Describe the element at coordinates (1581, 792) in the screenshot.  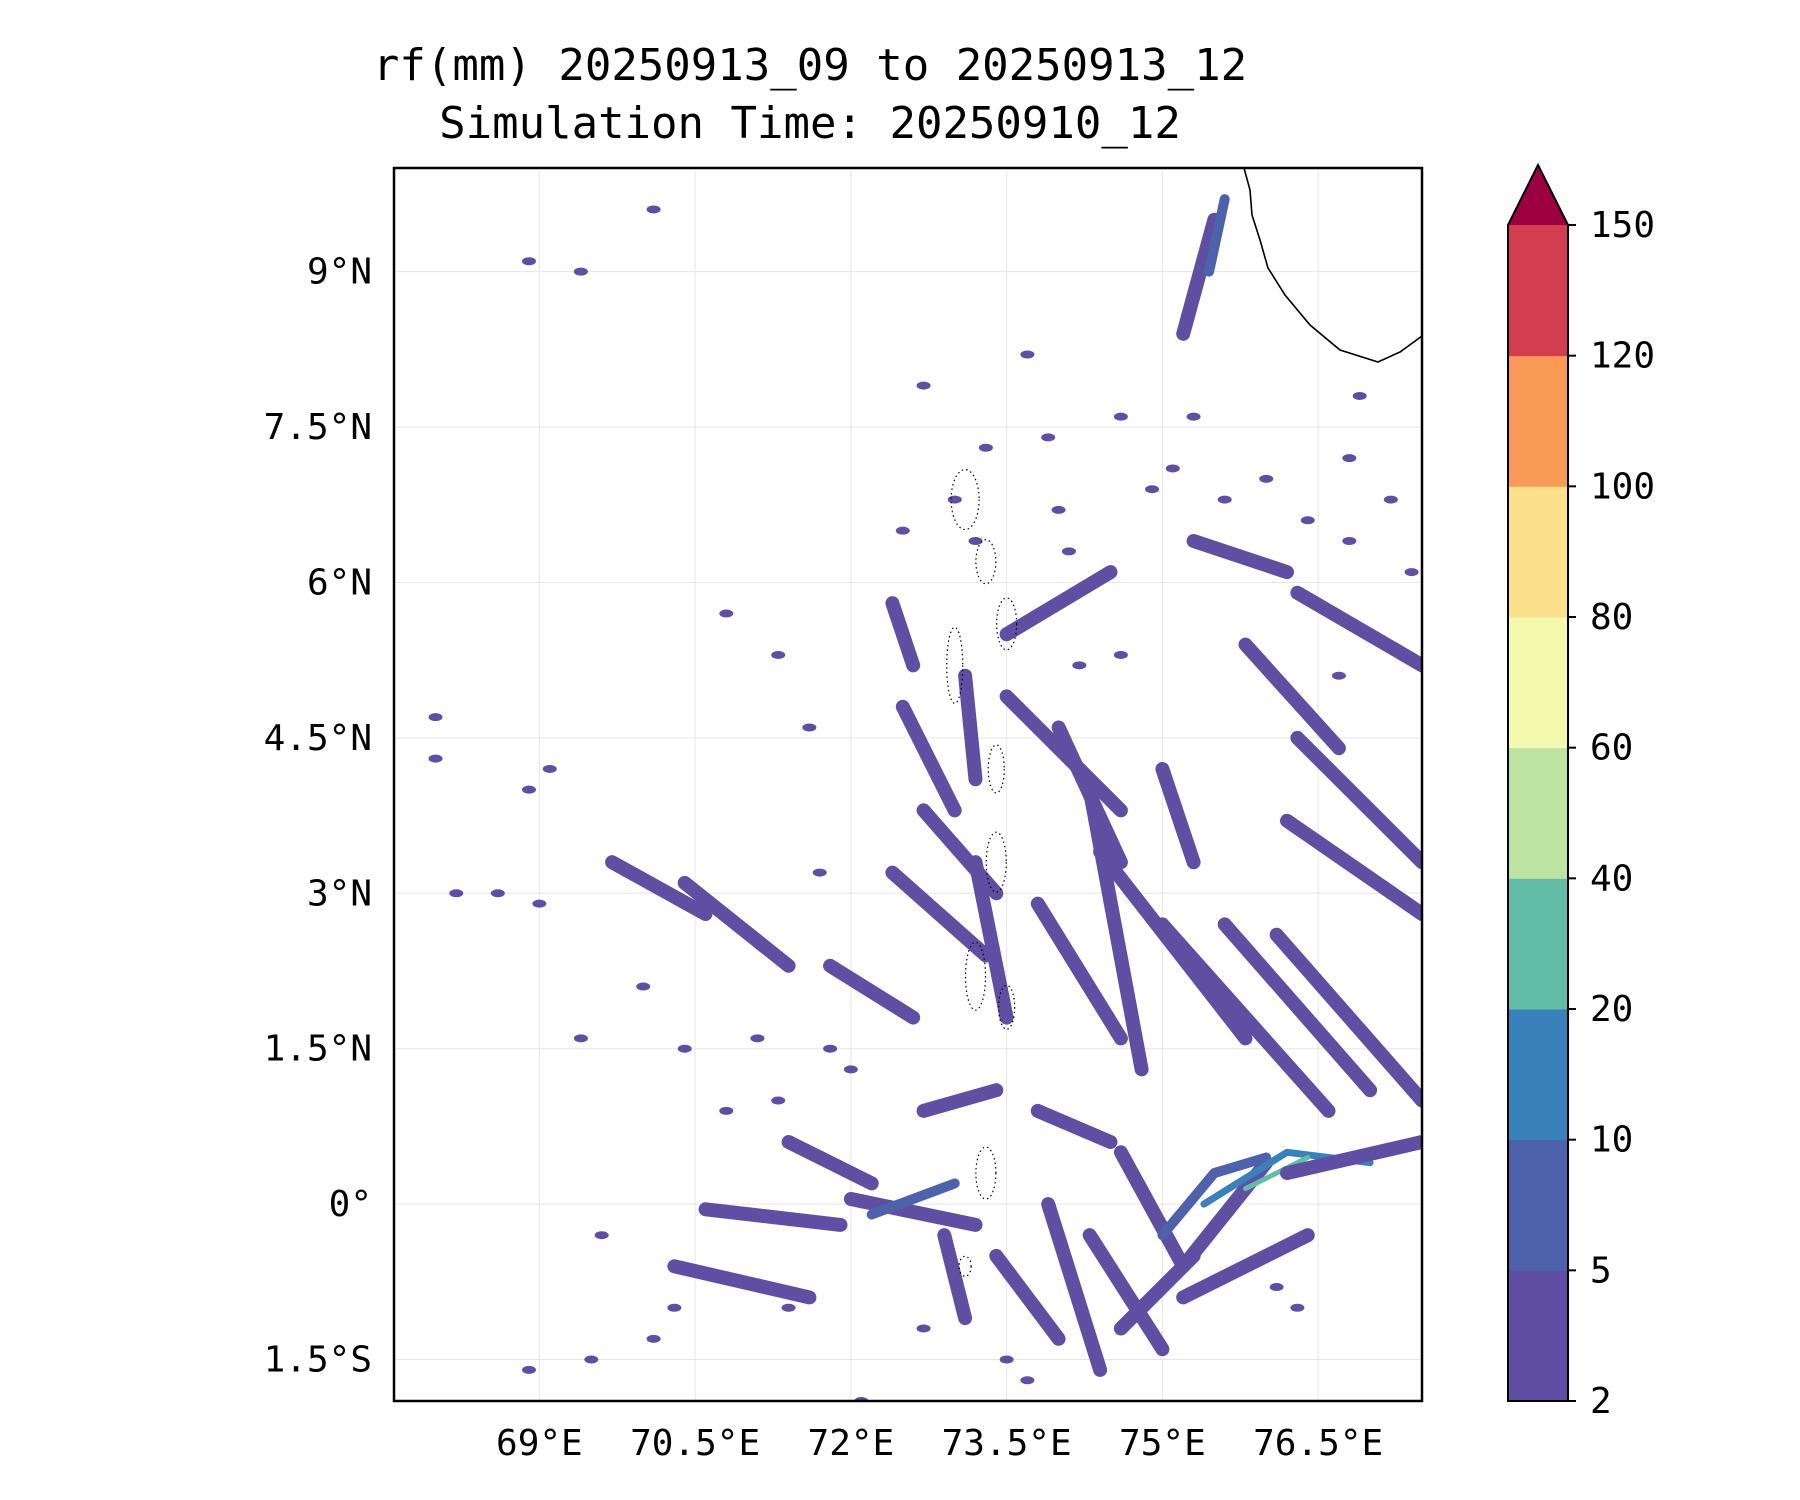
I see `colorbar: 2 5 10 20 40 60 80 100 120 150` at that location.